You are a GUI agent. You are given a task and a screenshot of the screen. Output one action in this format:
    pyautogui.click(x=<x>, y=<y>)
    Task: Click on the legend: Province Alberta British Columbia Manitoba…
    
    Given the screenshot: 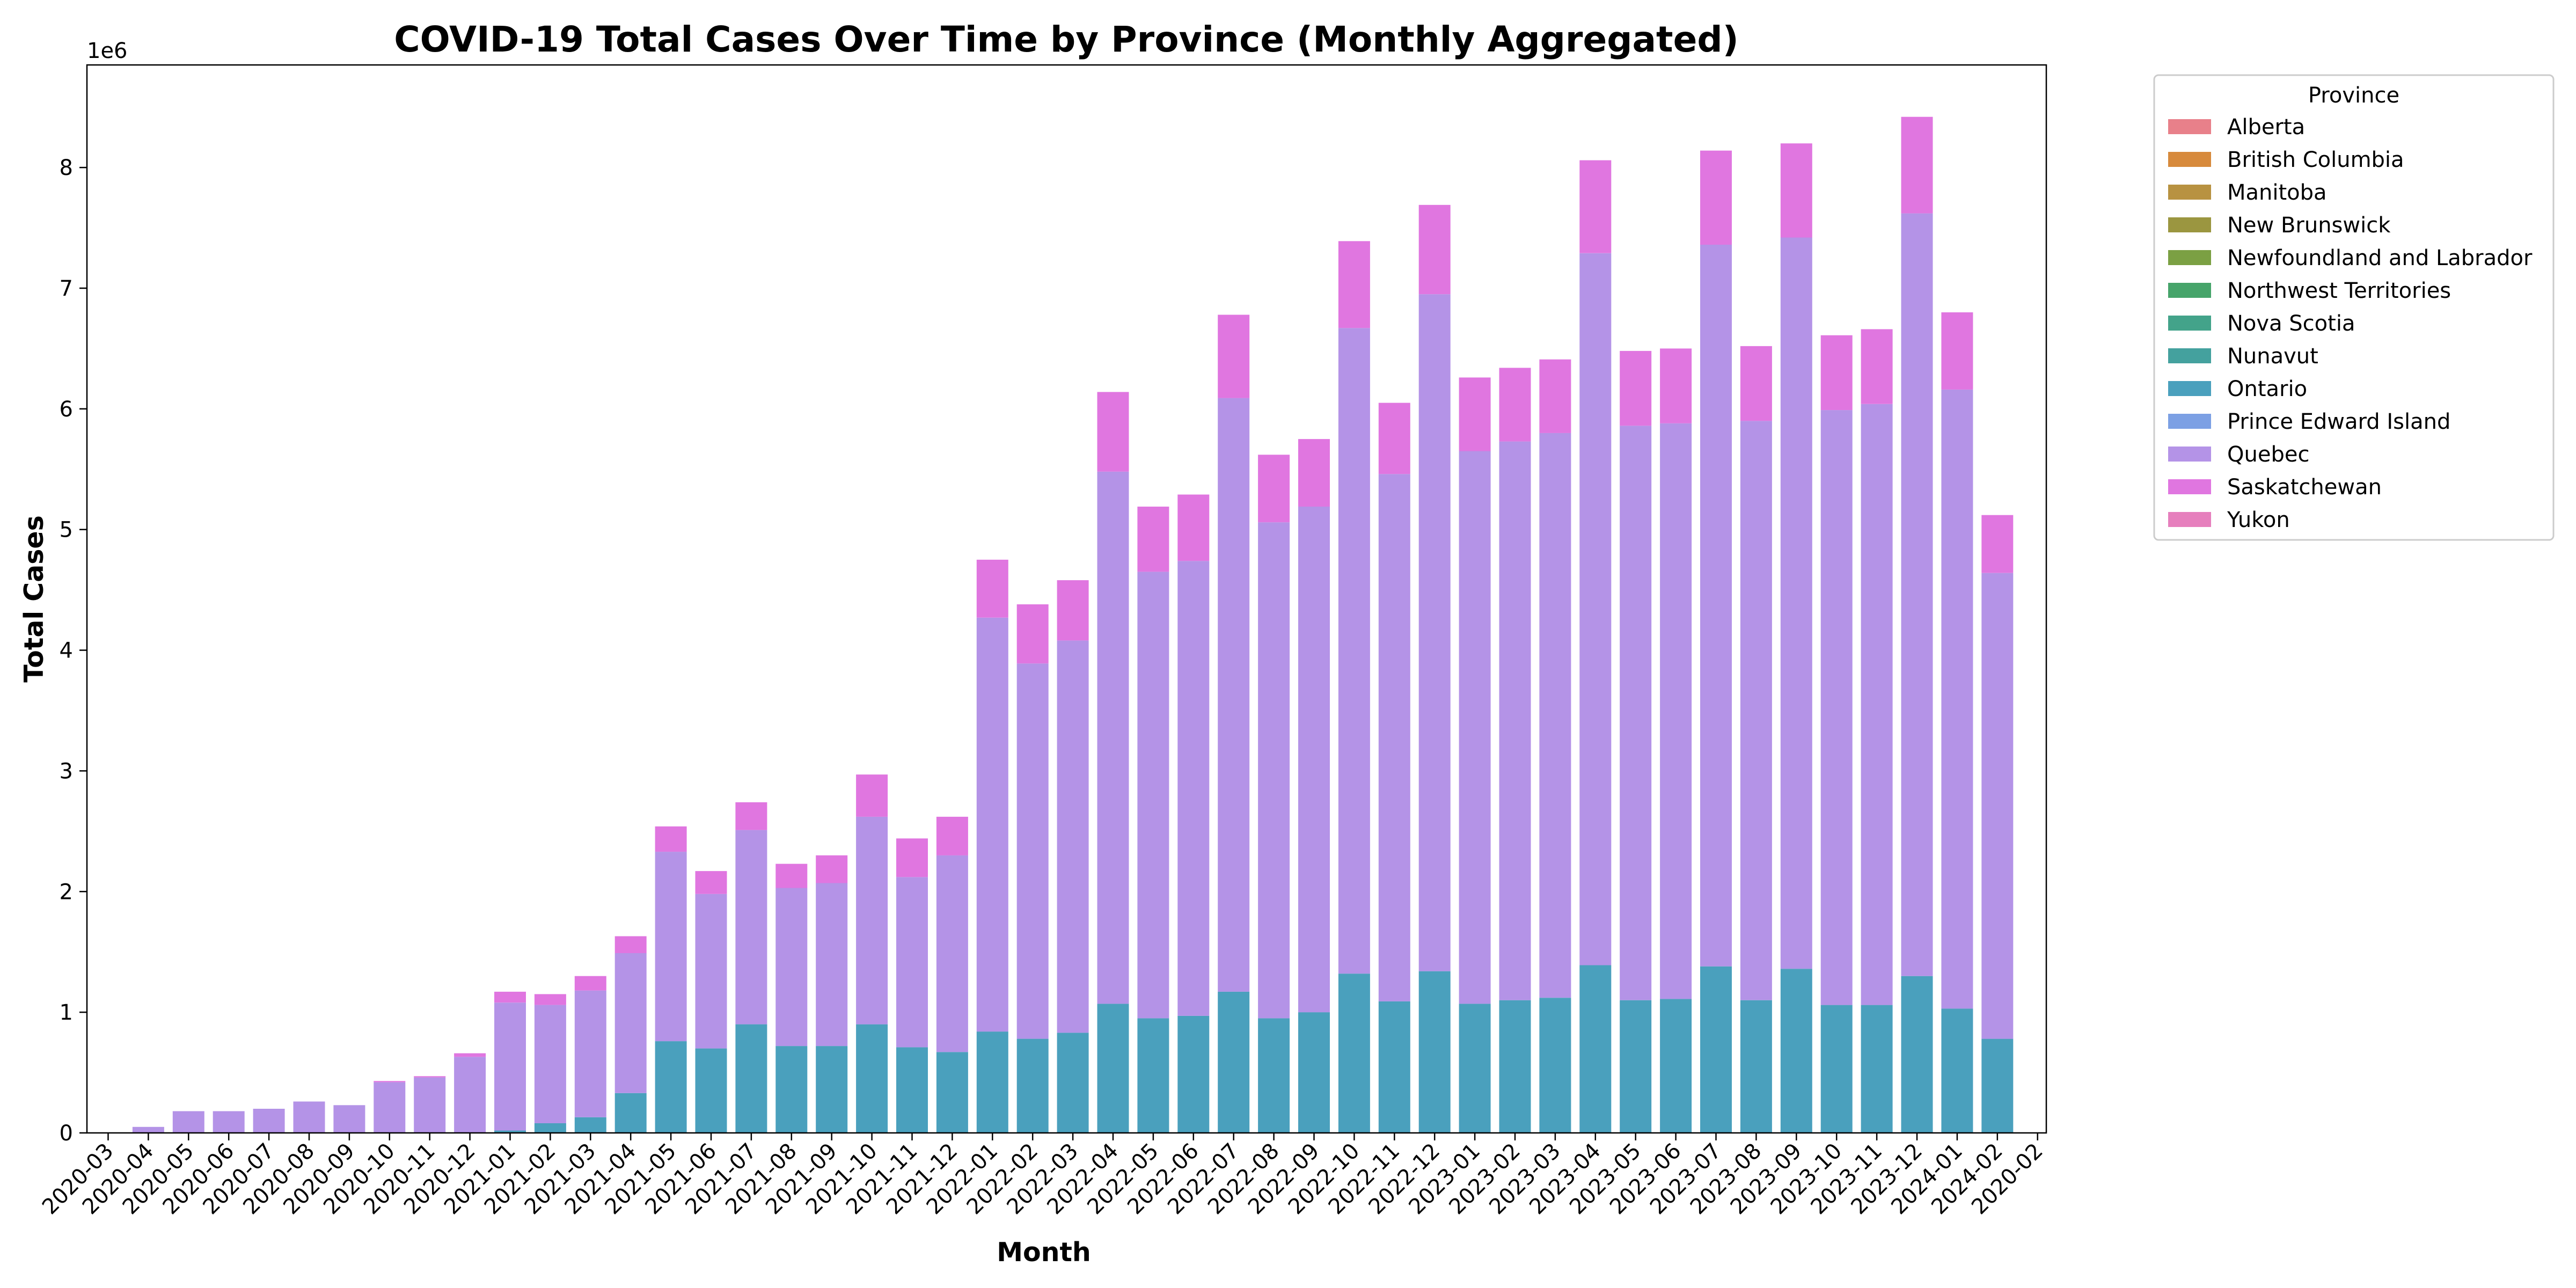 What is the action you would take?
    pyautogui.click(x=2354, y=307)
    